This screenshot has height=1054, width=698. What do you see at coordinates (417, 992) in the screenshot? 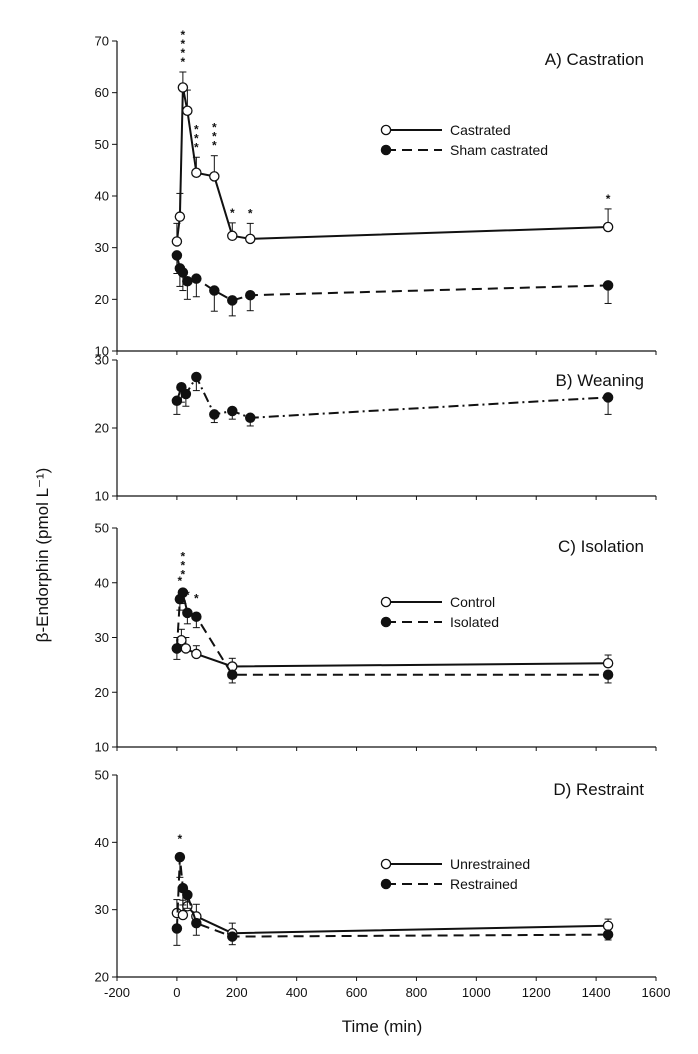
I see `x-tick-label: 800` at bounding box center [417, 992].